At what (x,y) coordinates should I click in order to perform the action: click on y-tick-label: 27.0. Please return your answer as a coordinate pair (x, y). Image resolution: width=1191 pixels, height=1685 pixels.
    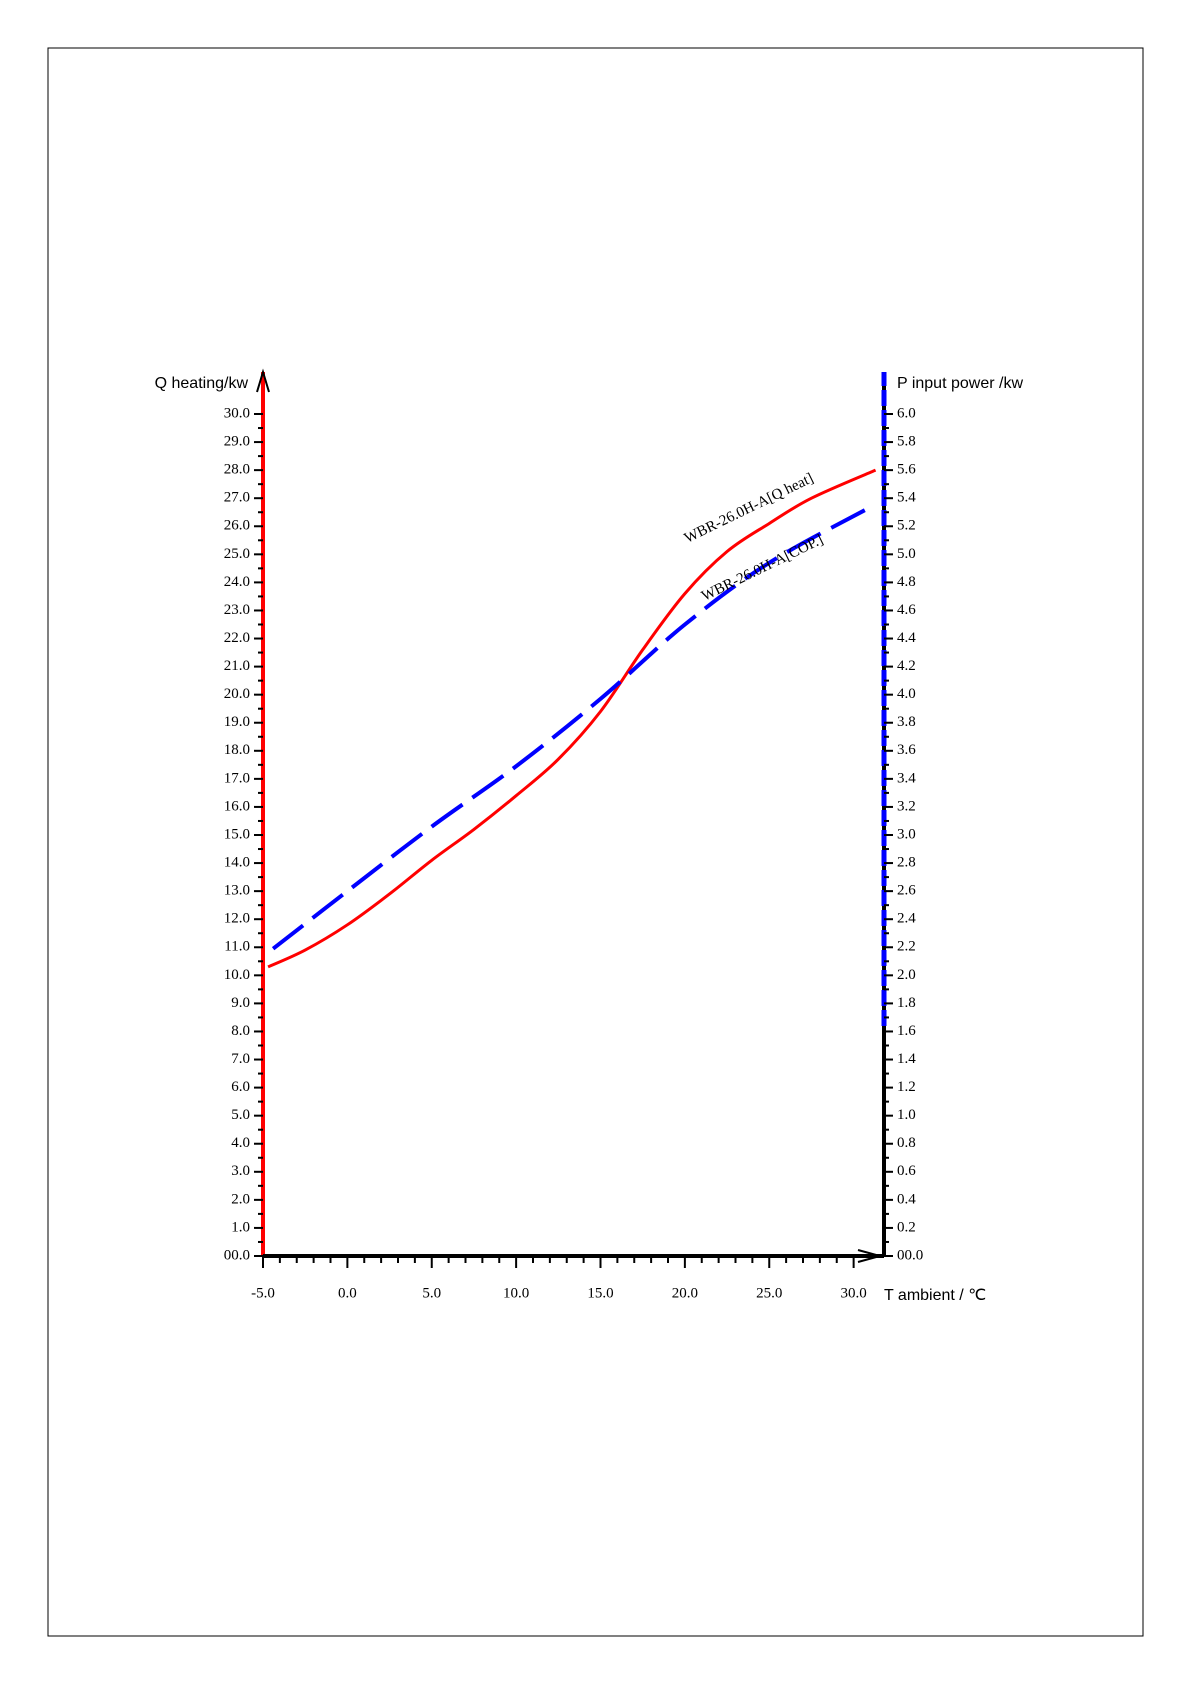
    Looking at the image, I should click on (237, 498).